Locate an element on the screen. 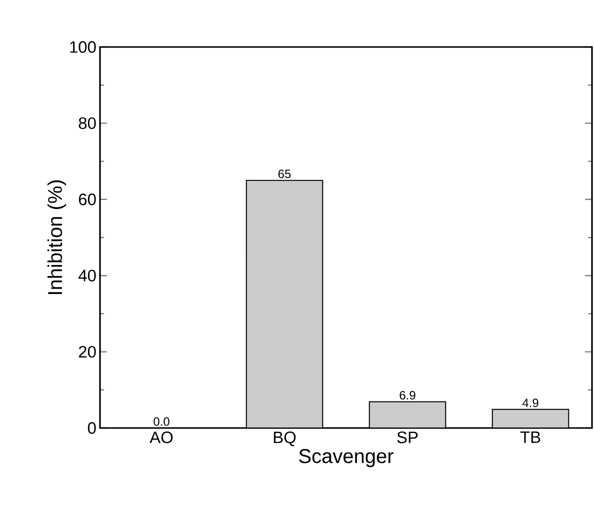 Image resolution: width=594 pixels, height=520 pixels. data-label: 65 is located at coordinates (284, 174).